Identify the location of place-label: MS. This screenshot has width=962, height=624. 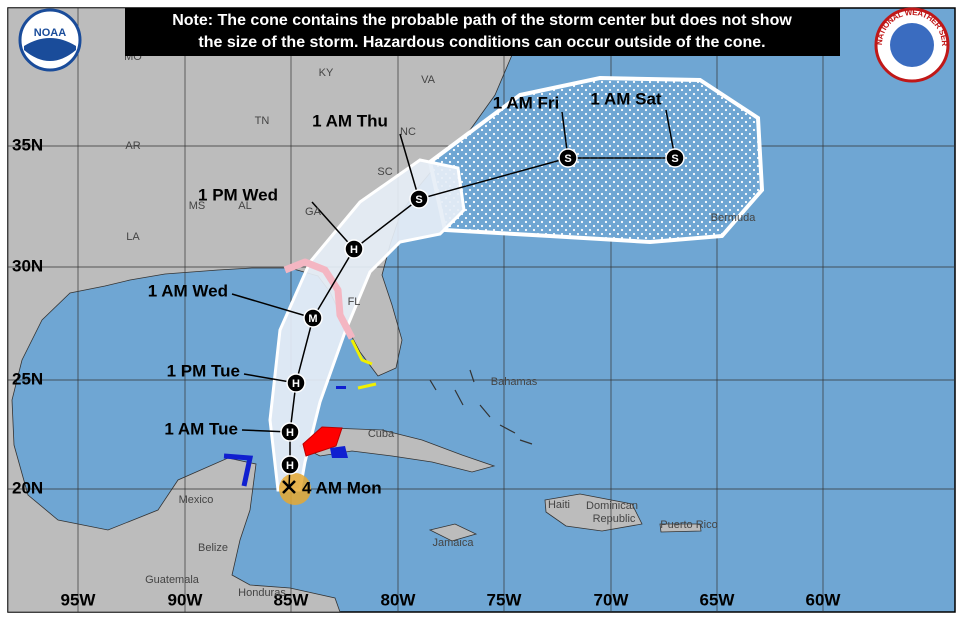
(197, 206).